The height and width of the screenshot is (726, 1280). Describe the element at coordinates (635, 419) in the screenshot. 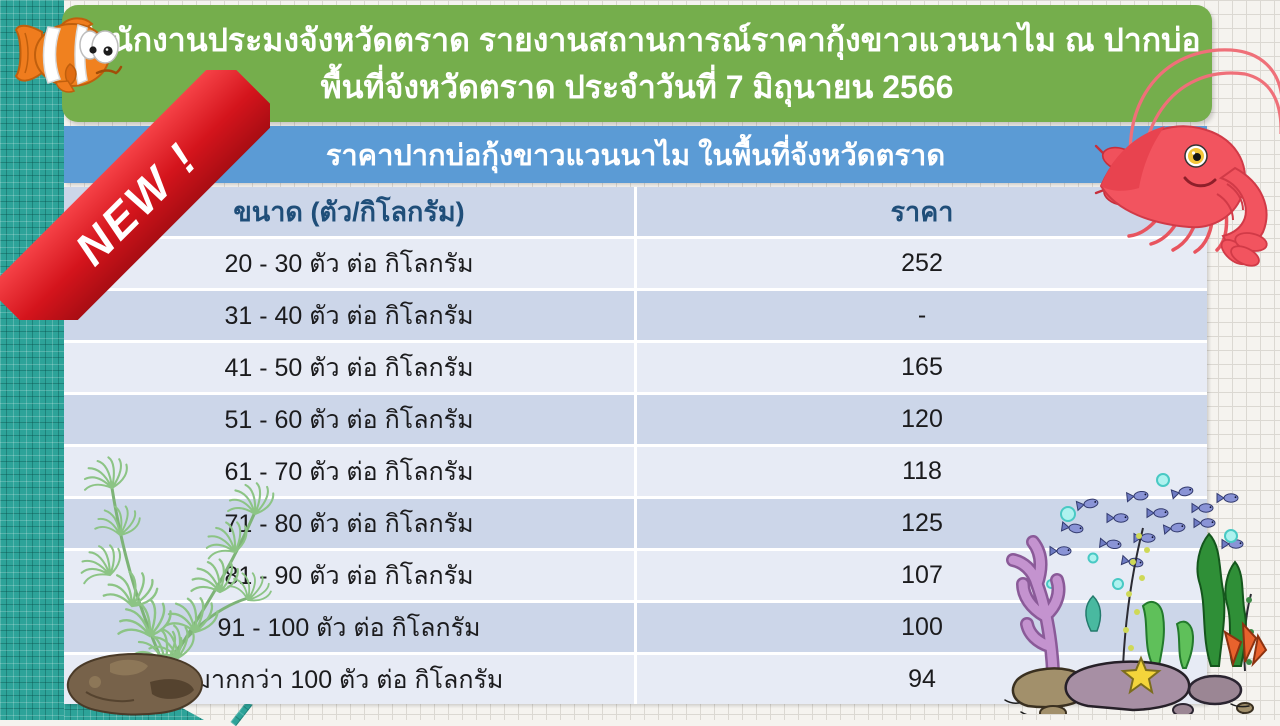

I see `table-row: 51 - 60 ตัว ต่อ กิโลกรัม 120` at that location.